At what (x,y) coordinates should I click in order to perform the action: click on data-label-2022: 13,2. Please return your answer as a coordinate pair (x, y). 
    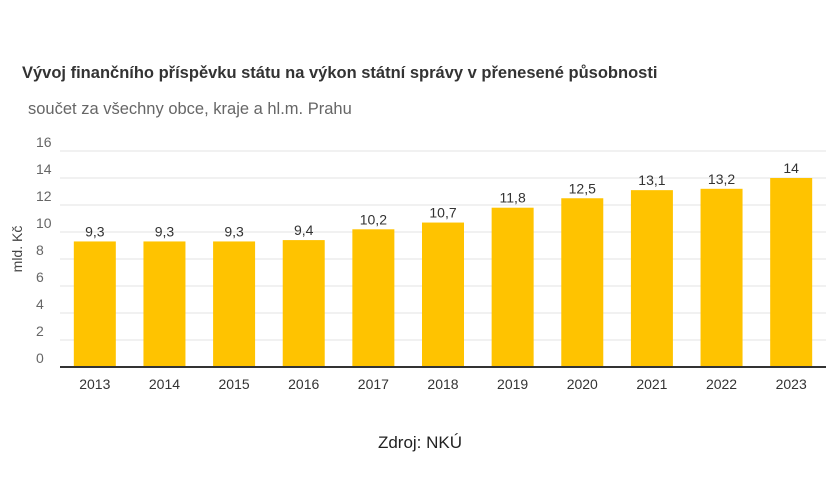
    Looking at the image, I should click on (721, 179).